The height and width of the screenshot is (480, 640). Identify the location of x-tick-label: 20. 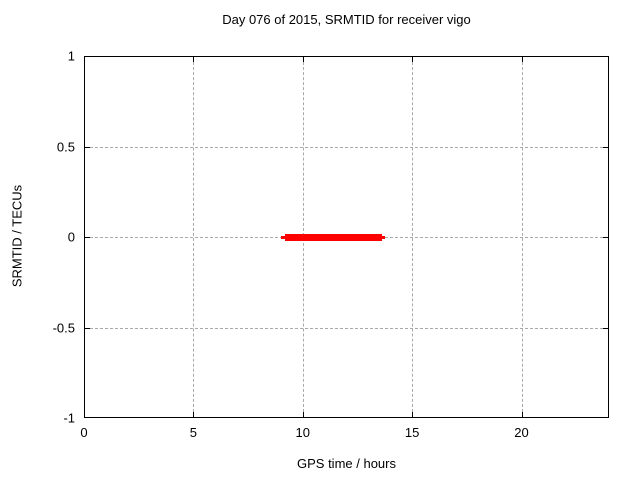
(521, 432).